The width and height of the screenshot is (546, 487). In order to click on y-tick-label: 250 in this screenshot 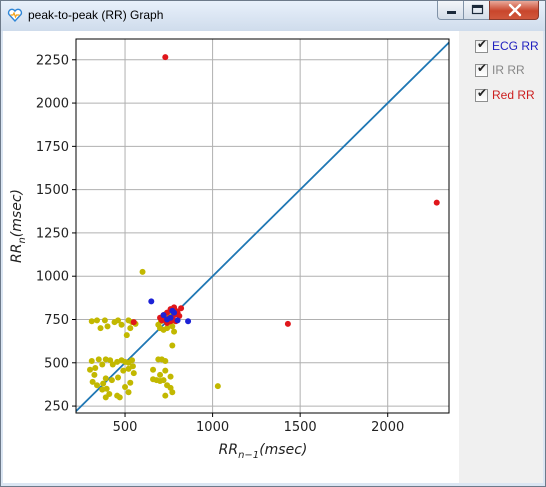, I will do `click(56, 407)`.